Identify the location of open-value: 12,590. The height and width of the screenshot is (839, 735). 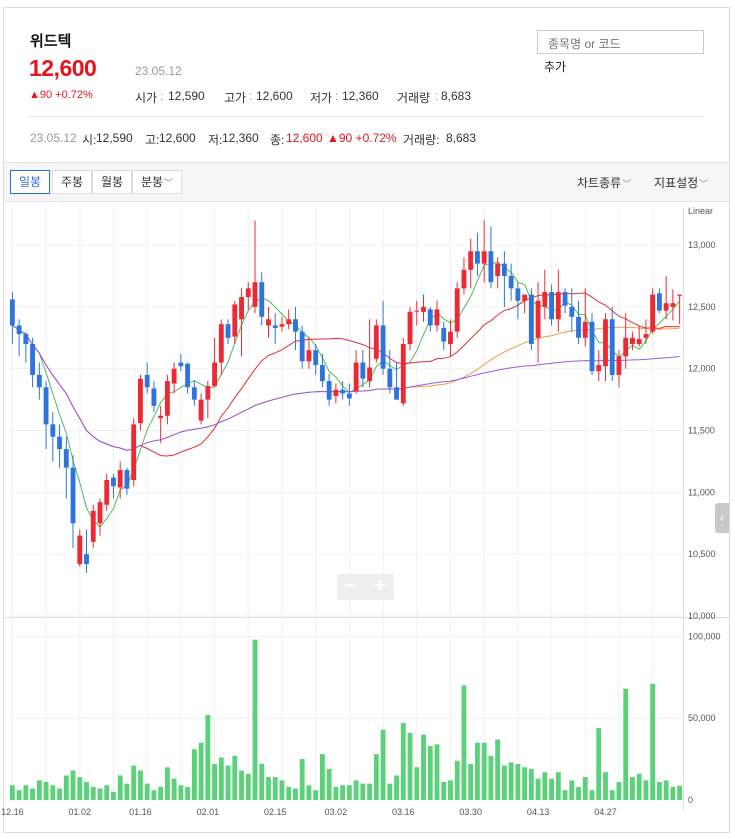
(186, 96).